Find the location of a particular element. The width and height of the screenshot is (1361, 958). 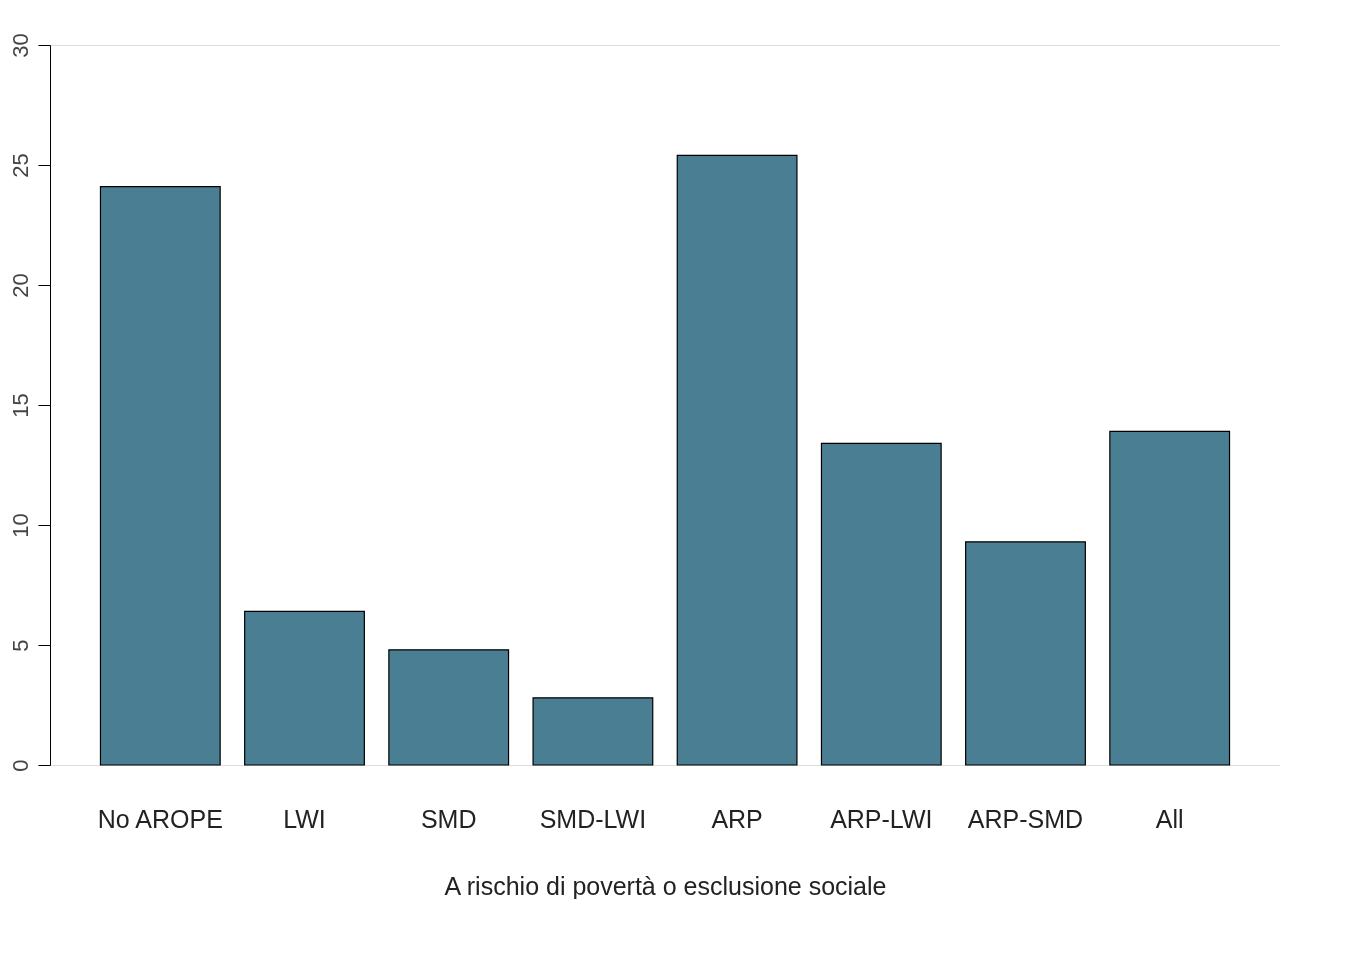

y-tick-label: 30 is located at coordinates (20, 45).